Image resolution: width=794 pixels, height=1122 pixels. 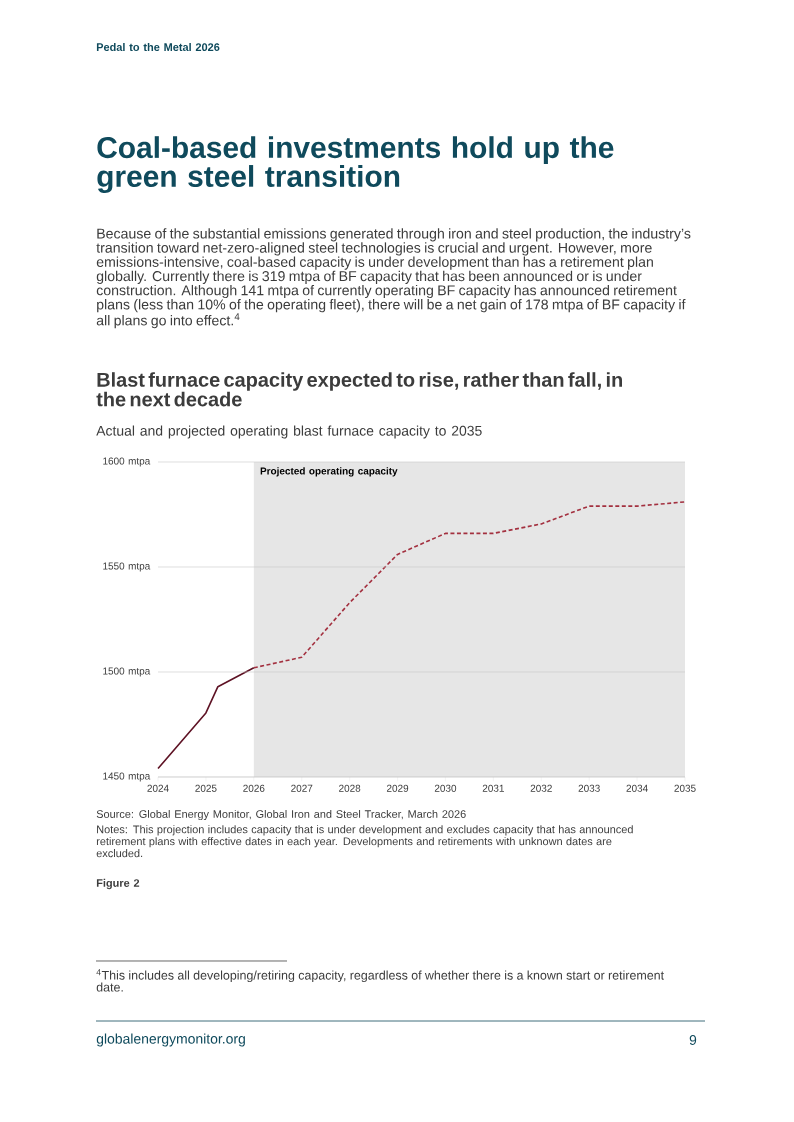 I want to click on x-tick-label: 2030, so click(x=445, y=788).